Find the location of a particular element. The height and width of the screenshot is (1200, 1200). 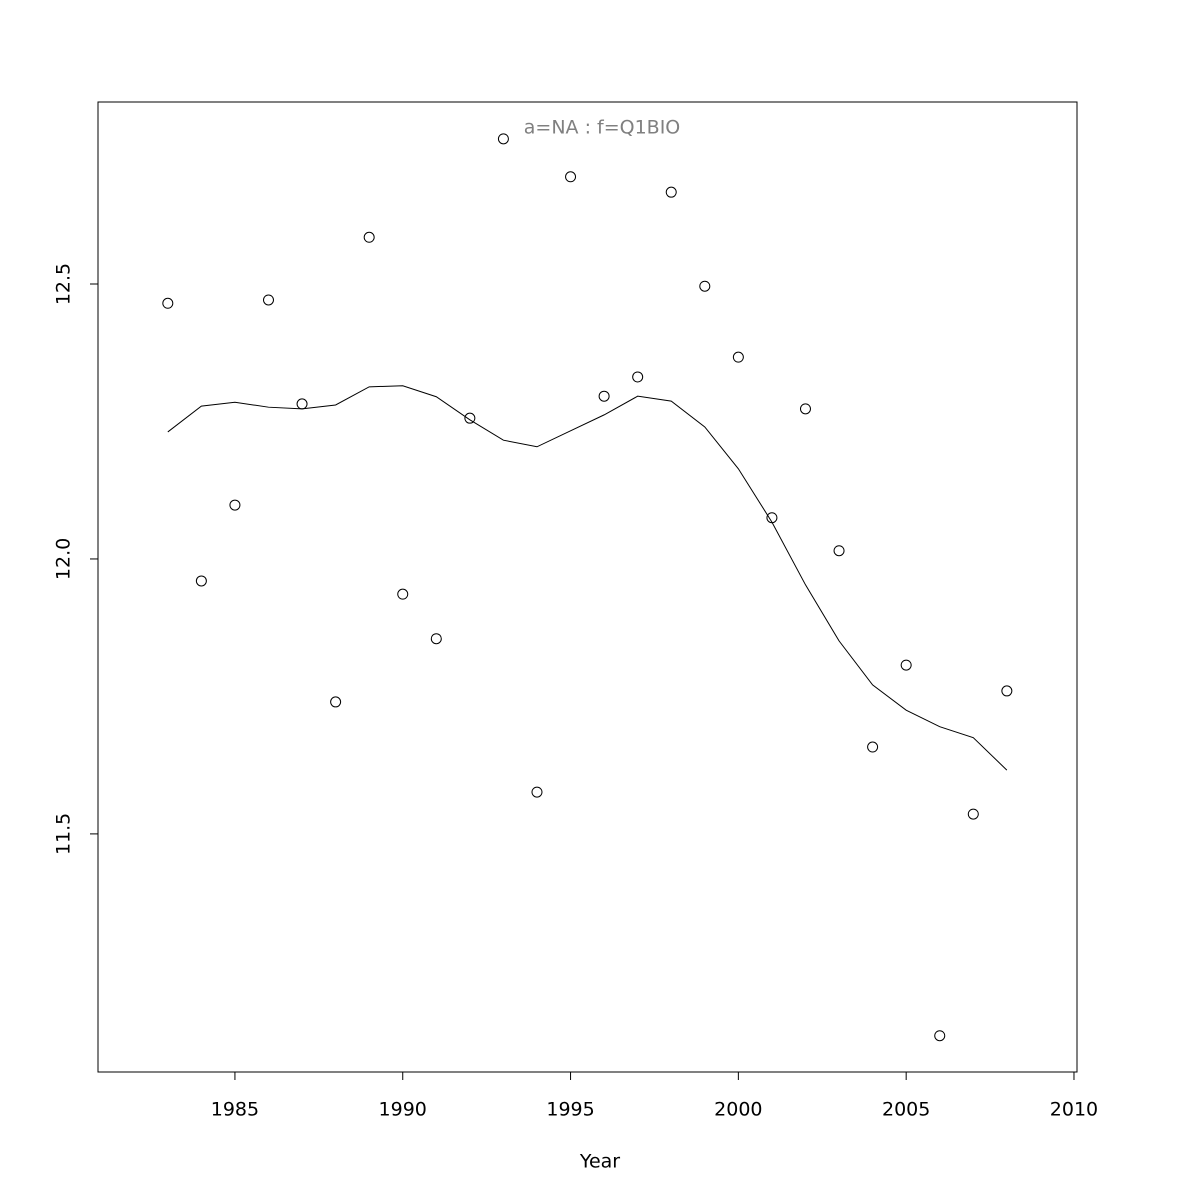

y-tick-label: 12.0 is located at coordinates (64, 559).